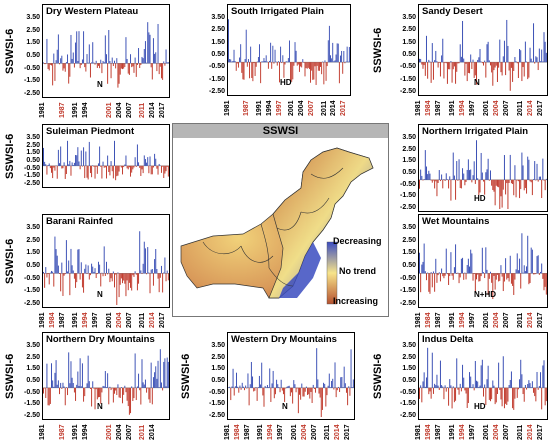 The height and width of the screenshot is (443, 550). I want to click on trend-label: N, so click(100, 84).